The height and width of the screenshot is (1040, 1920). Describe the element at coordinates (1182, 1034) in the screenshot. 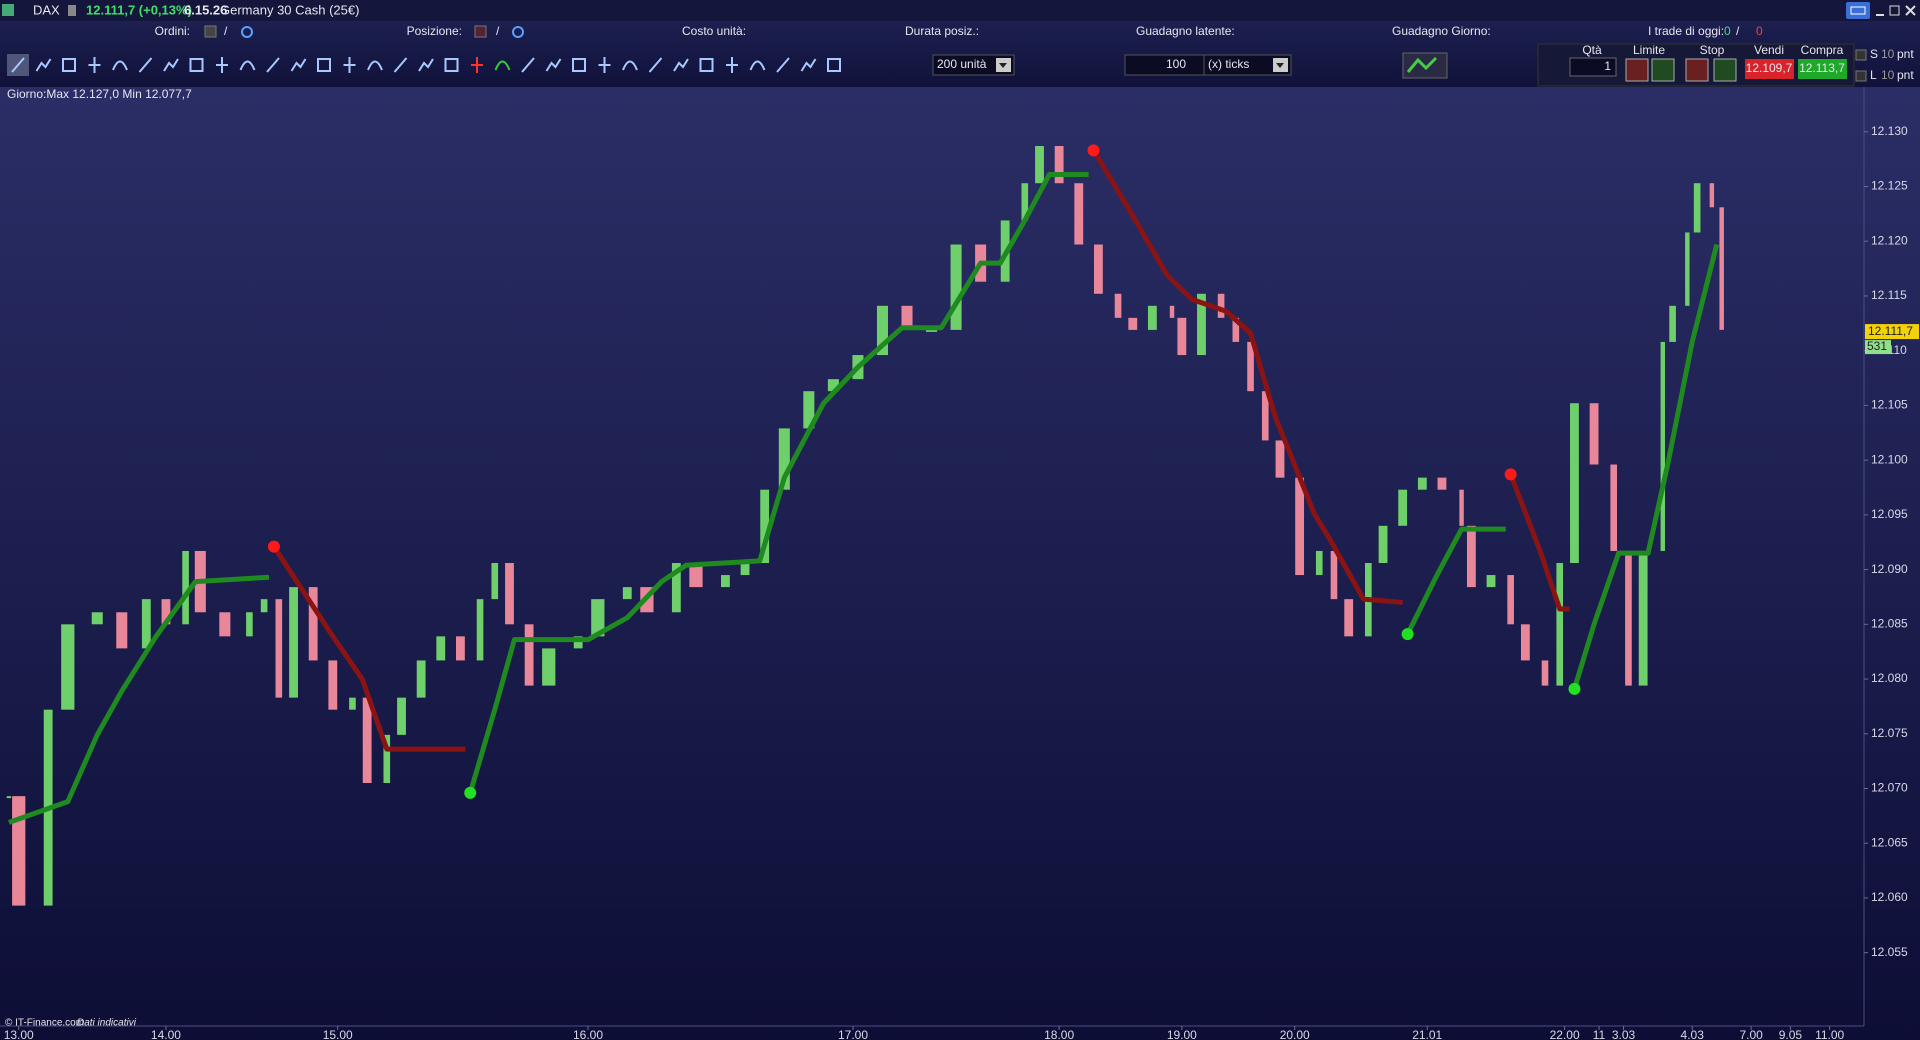

I see `x-tick-label: 19.00` at that location.